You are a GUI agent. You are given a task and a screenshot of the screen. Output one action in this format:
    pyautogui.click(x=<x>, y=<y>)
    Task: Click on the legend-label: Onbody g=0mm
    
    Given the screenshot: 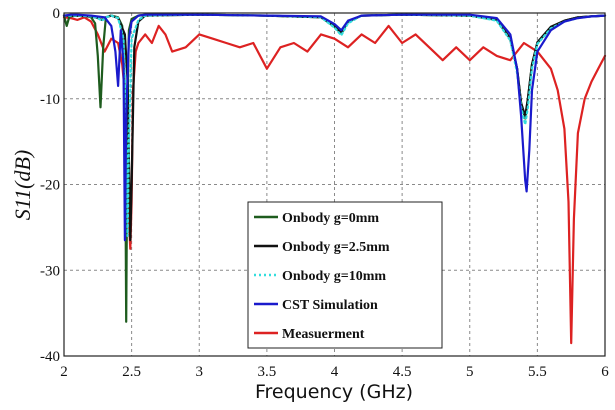 What is the action you would take?
    pyautogui.click(x=330, y=218)
    